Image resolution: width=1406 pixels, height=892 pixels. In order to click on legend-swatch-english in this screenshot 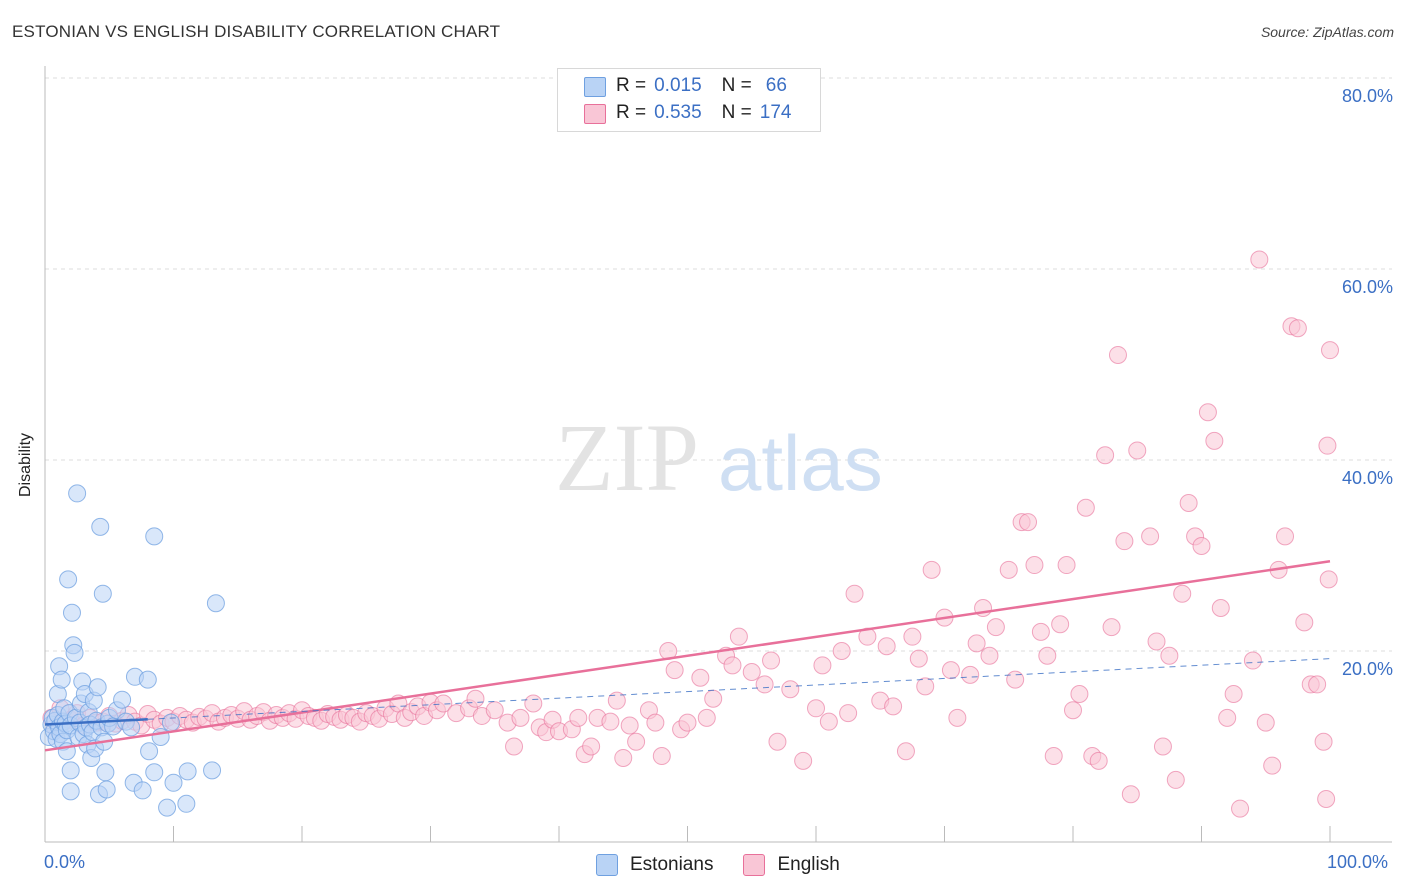, I will do `click(595, 114)`.